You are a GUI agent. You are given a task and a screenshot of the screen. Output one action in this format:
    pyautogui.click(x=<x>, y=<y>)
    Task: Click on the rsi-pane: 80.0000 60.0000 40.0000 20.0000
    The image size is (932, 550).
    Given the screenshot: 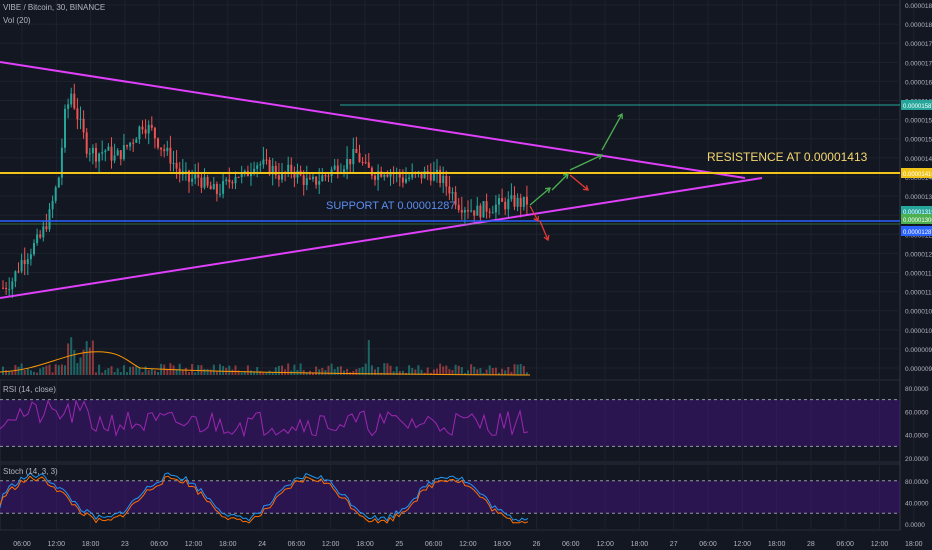 What is the action you would take?
    pyautogui.click(x=464, y=424)
    